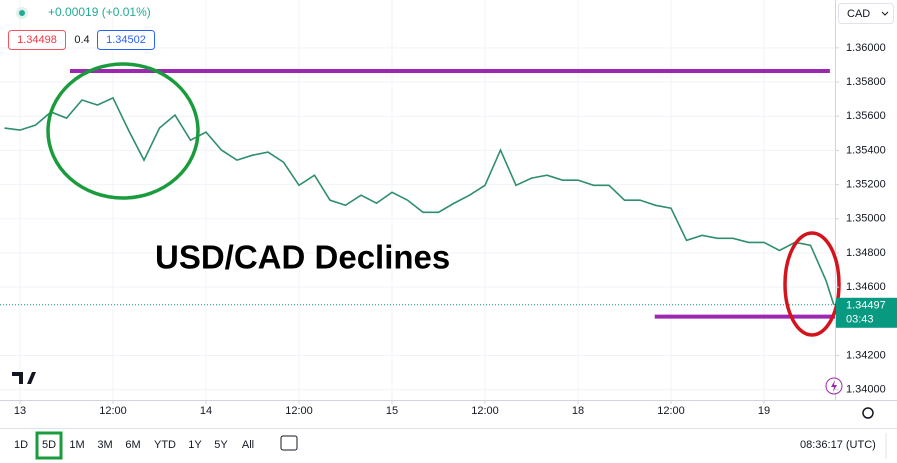  What do you see at coordinates (866, 390) in the screenshot?
I see `y-tick-label: 1.34000` at bounding box center [866, 390].